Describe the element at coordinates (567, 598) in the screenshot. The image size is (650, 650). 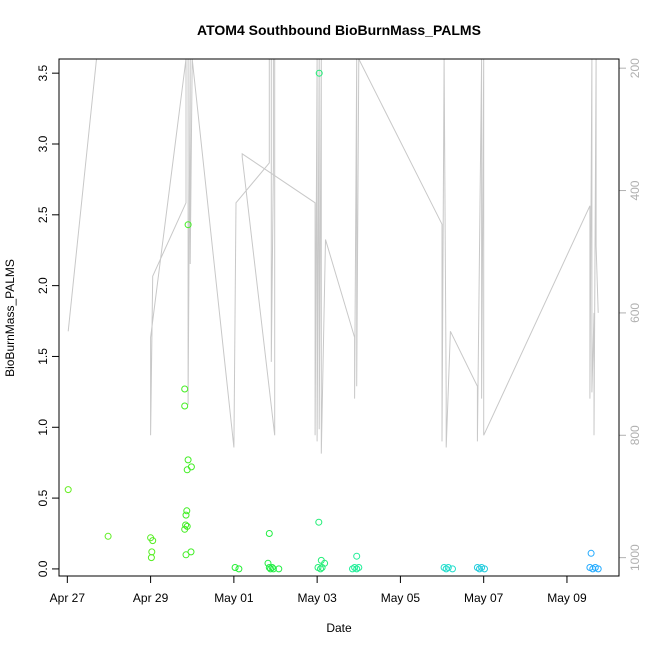
I see `x-tick-label: May 09` at that location.